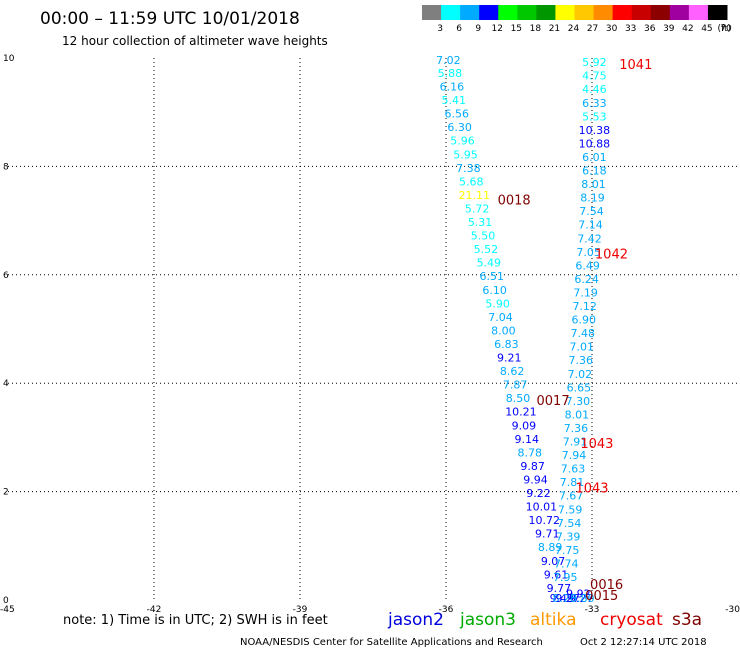 The image size is (740, 650). What do you see at coordinates (542, 507) in the screenshot?
I see `swh-point-label: 10.01` at bounding box center [542, 507].